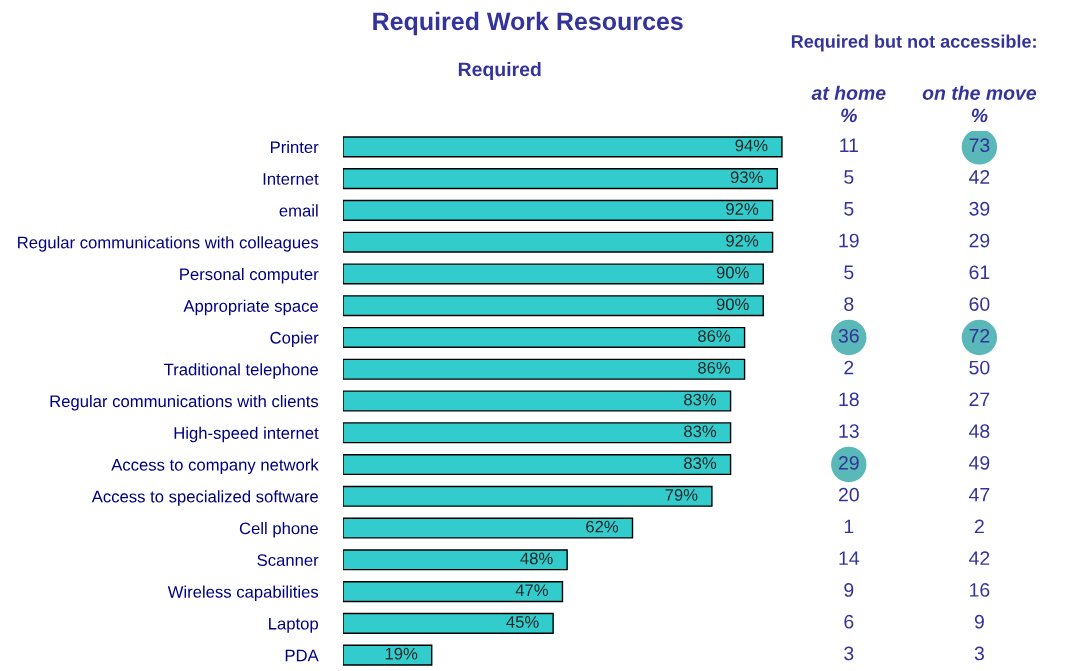 The height and width of the screenshot is (671, 1066). I want to click on chart-subtitle: Required, so click(499, 71).